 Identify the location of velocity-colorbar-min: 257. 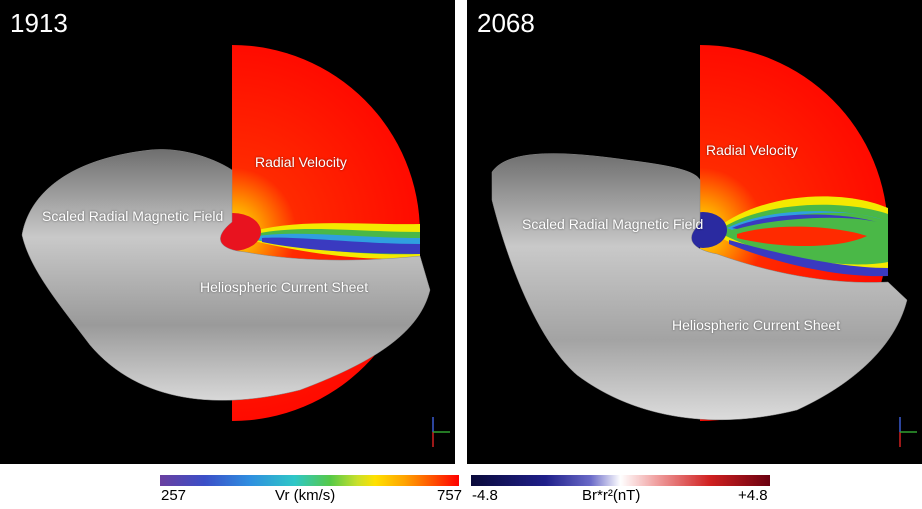
(174, 495).